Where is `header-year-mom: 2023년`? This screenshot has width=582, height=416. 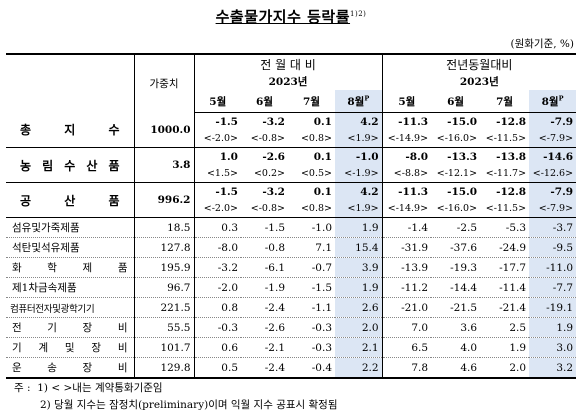 header-year-mom: 2023년 is located at coordinates (288, 81).